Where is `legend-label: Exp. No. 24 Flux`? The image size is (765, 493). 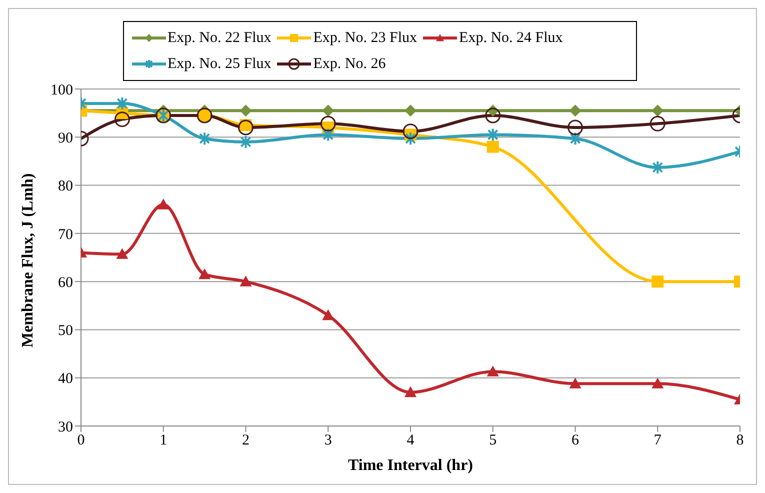
legend-label: Exp. No. 24 Flux is located at coordinates (511, 38).